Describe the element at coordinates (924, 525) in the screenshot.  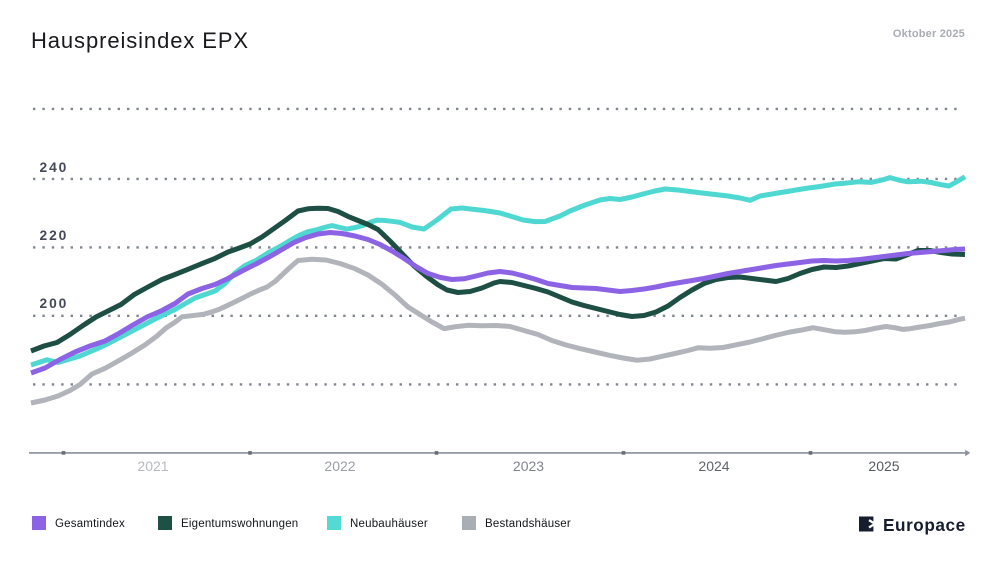
I see `svg-text: Europace` at that location.